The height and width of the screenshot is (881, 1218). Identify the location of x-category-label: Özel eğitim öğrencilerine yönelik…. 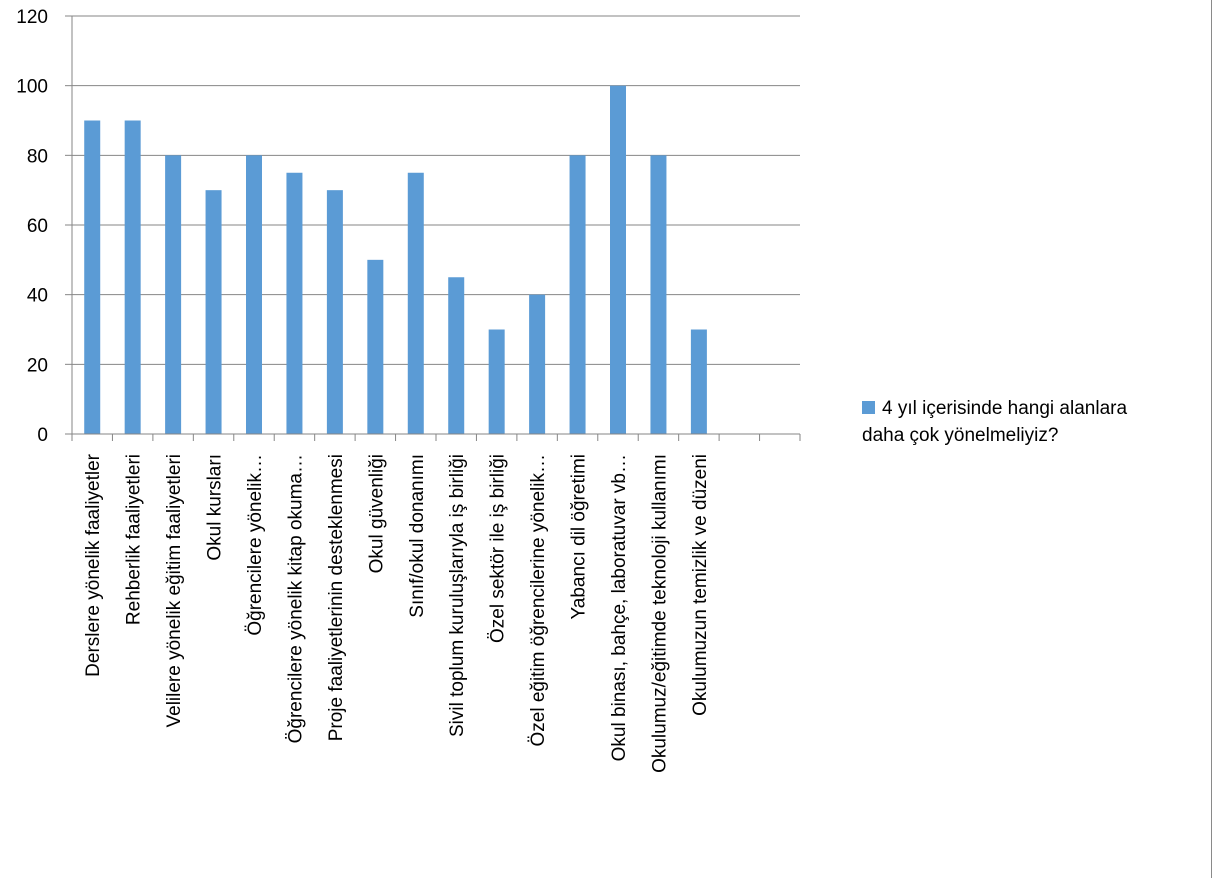
(538, 600).